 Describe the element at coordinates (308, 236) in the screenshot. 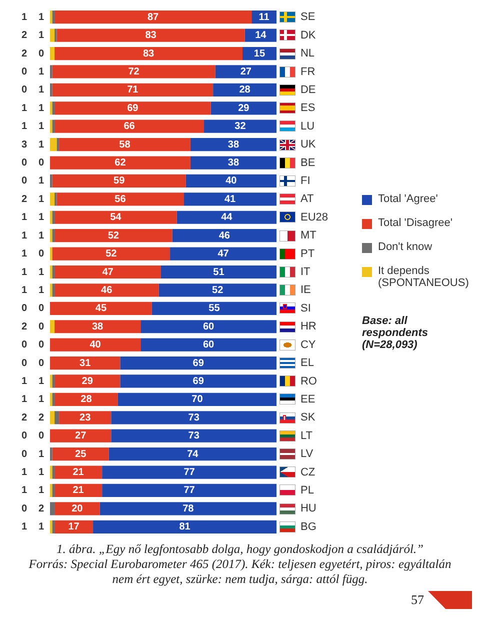

I see `y-tick-label: MT` at that location.